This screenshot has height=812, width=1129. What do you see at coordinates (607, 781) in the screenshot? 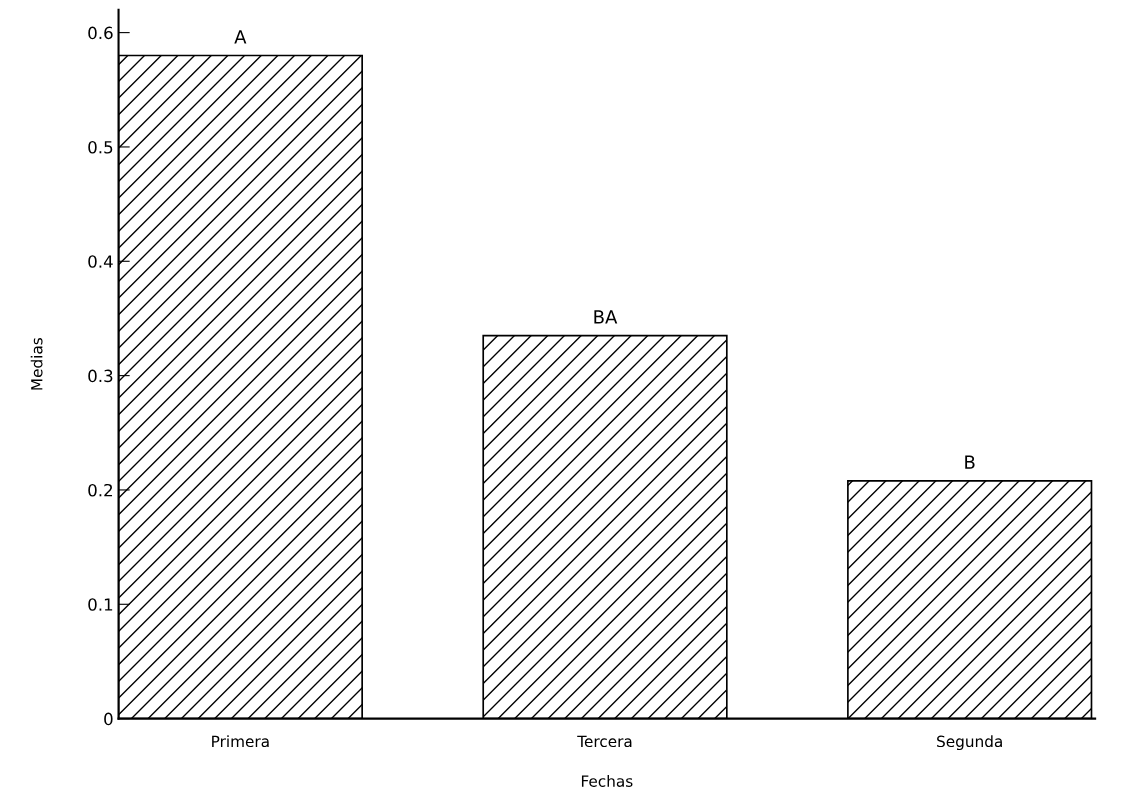
I see `x-axis-title: Fechas` at bounding box center [607, 781].